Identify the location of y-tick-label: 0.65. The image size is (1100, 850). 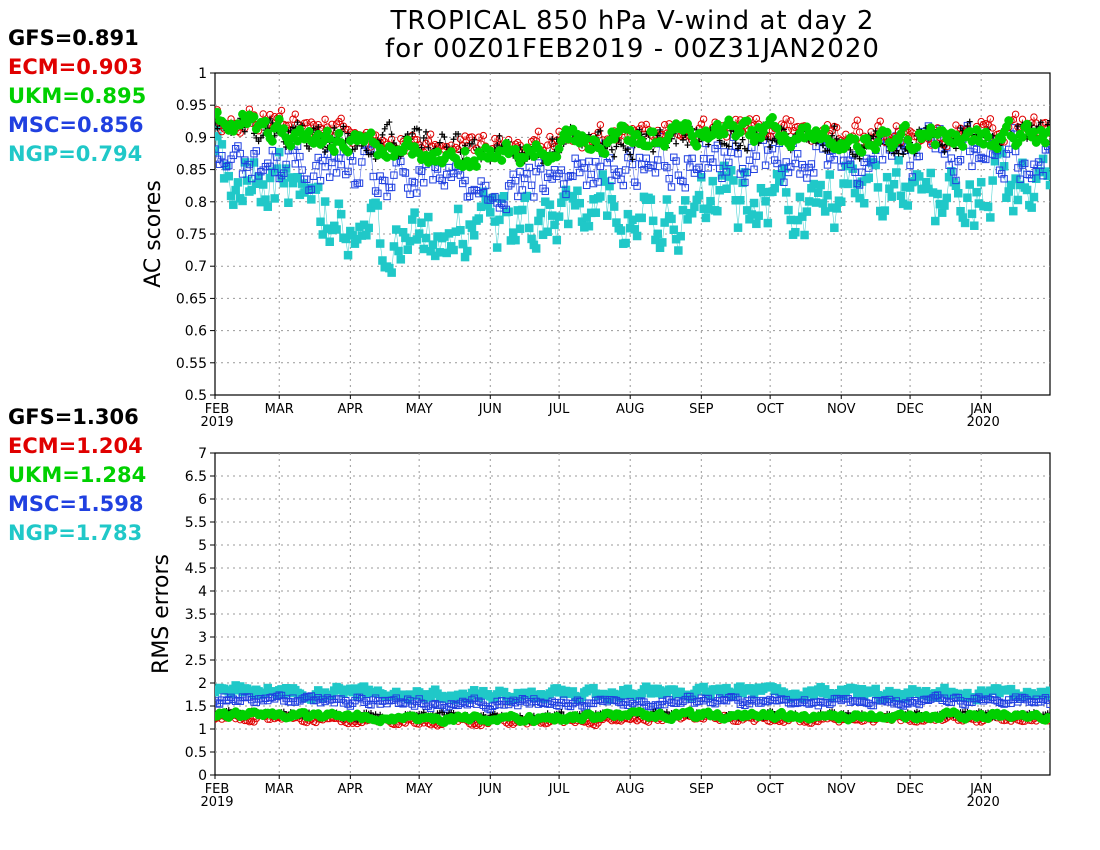
(191, 299).